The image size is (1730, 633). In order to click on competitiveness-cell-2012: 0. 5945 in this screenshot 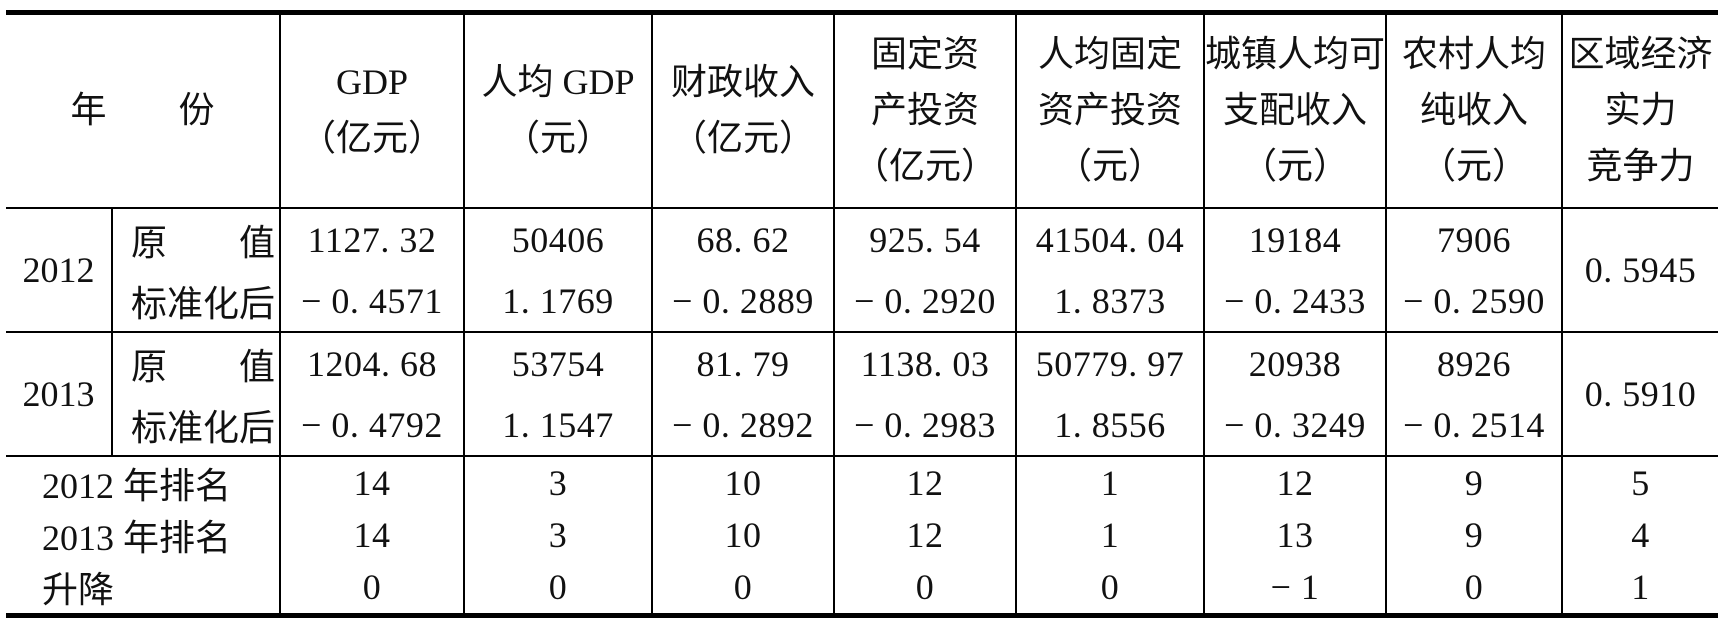, I will do `click(1640, 270)`.